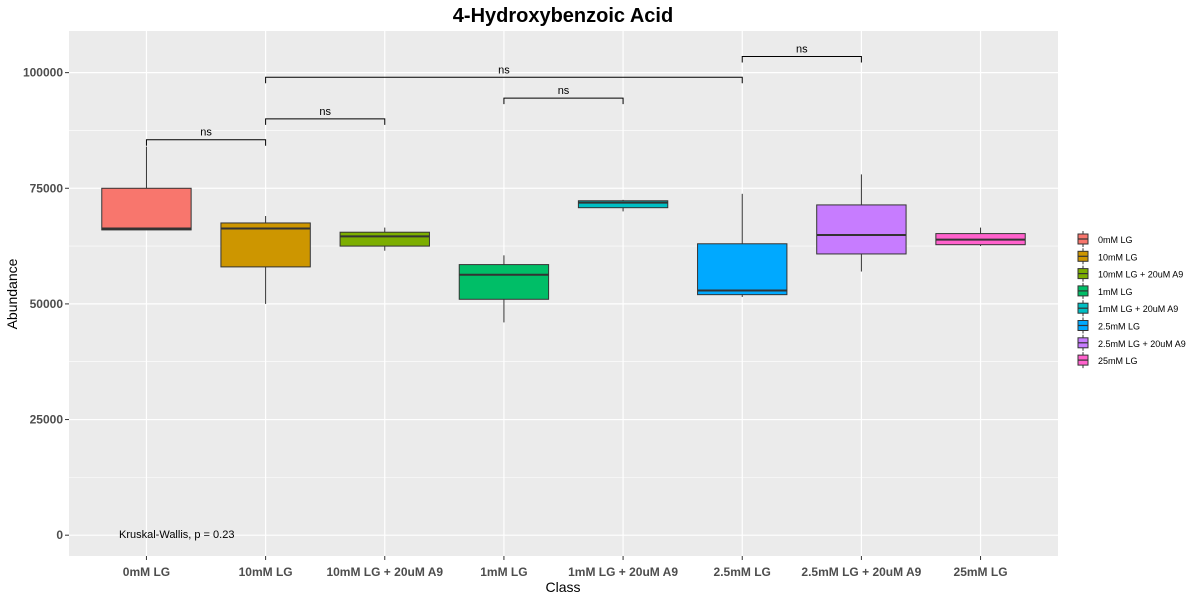 The width and height of the screenshot is (1200, 600). Describe the element at coordinates (1119, 327) in the screenshot. I see `legend-label: 2.5mM LG` at that location.